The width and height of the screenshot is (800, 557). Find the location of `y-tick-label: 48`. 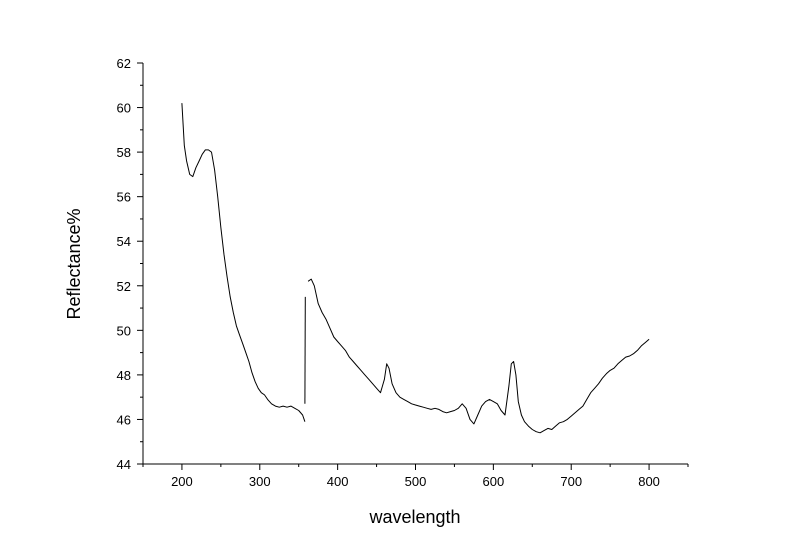

y-tick-label: 48 is located at coordinates (124, 375).